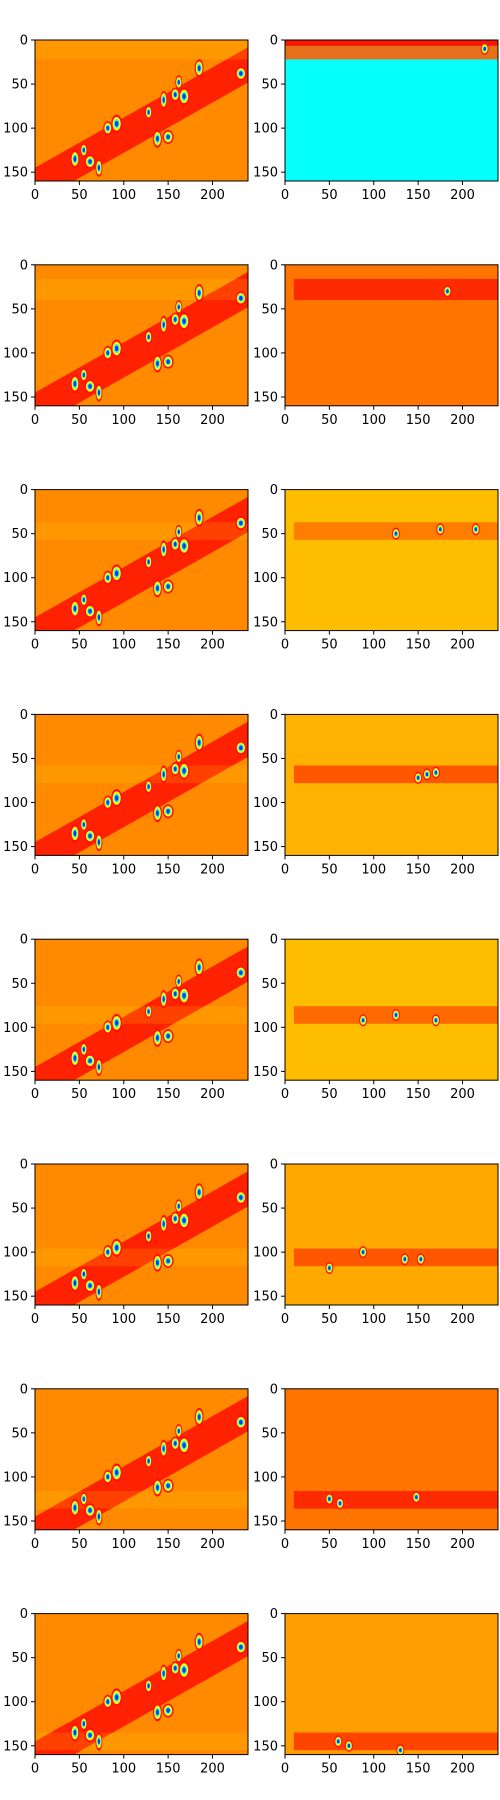 This screenshot has height=1800, width=500. What do you see at coordinates (15, 1072) in the screenshot?
I see `left-axis-5-ytick-label-3: 150` at bounding box center [15, 1072].